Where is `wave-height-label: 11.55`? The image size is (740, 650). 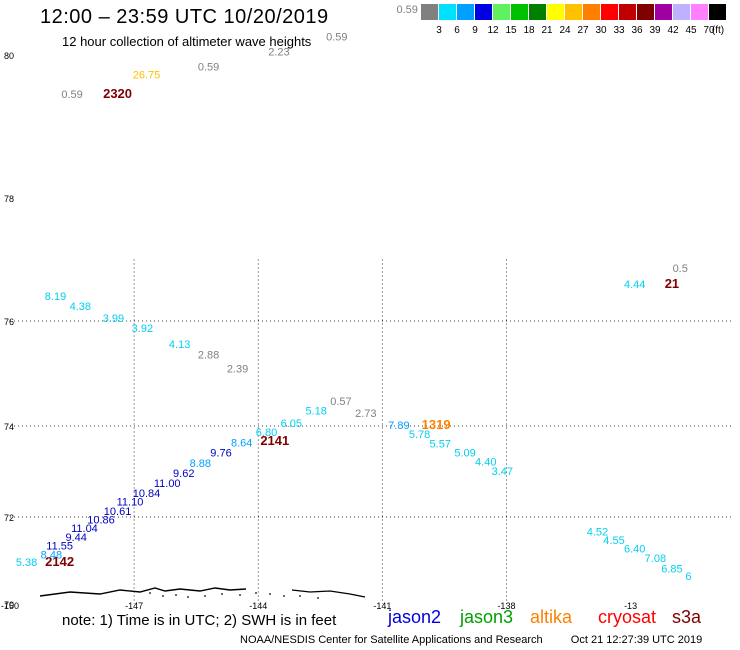
wave-height-label: 11.55 is located at coordinates (59, 547).